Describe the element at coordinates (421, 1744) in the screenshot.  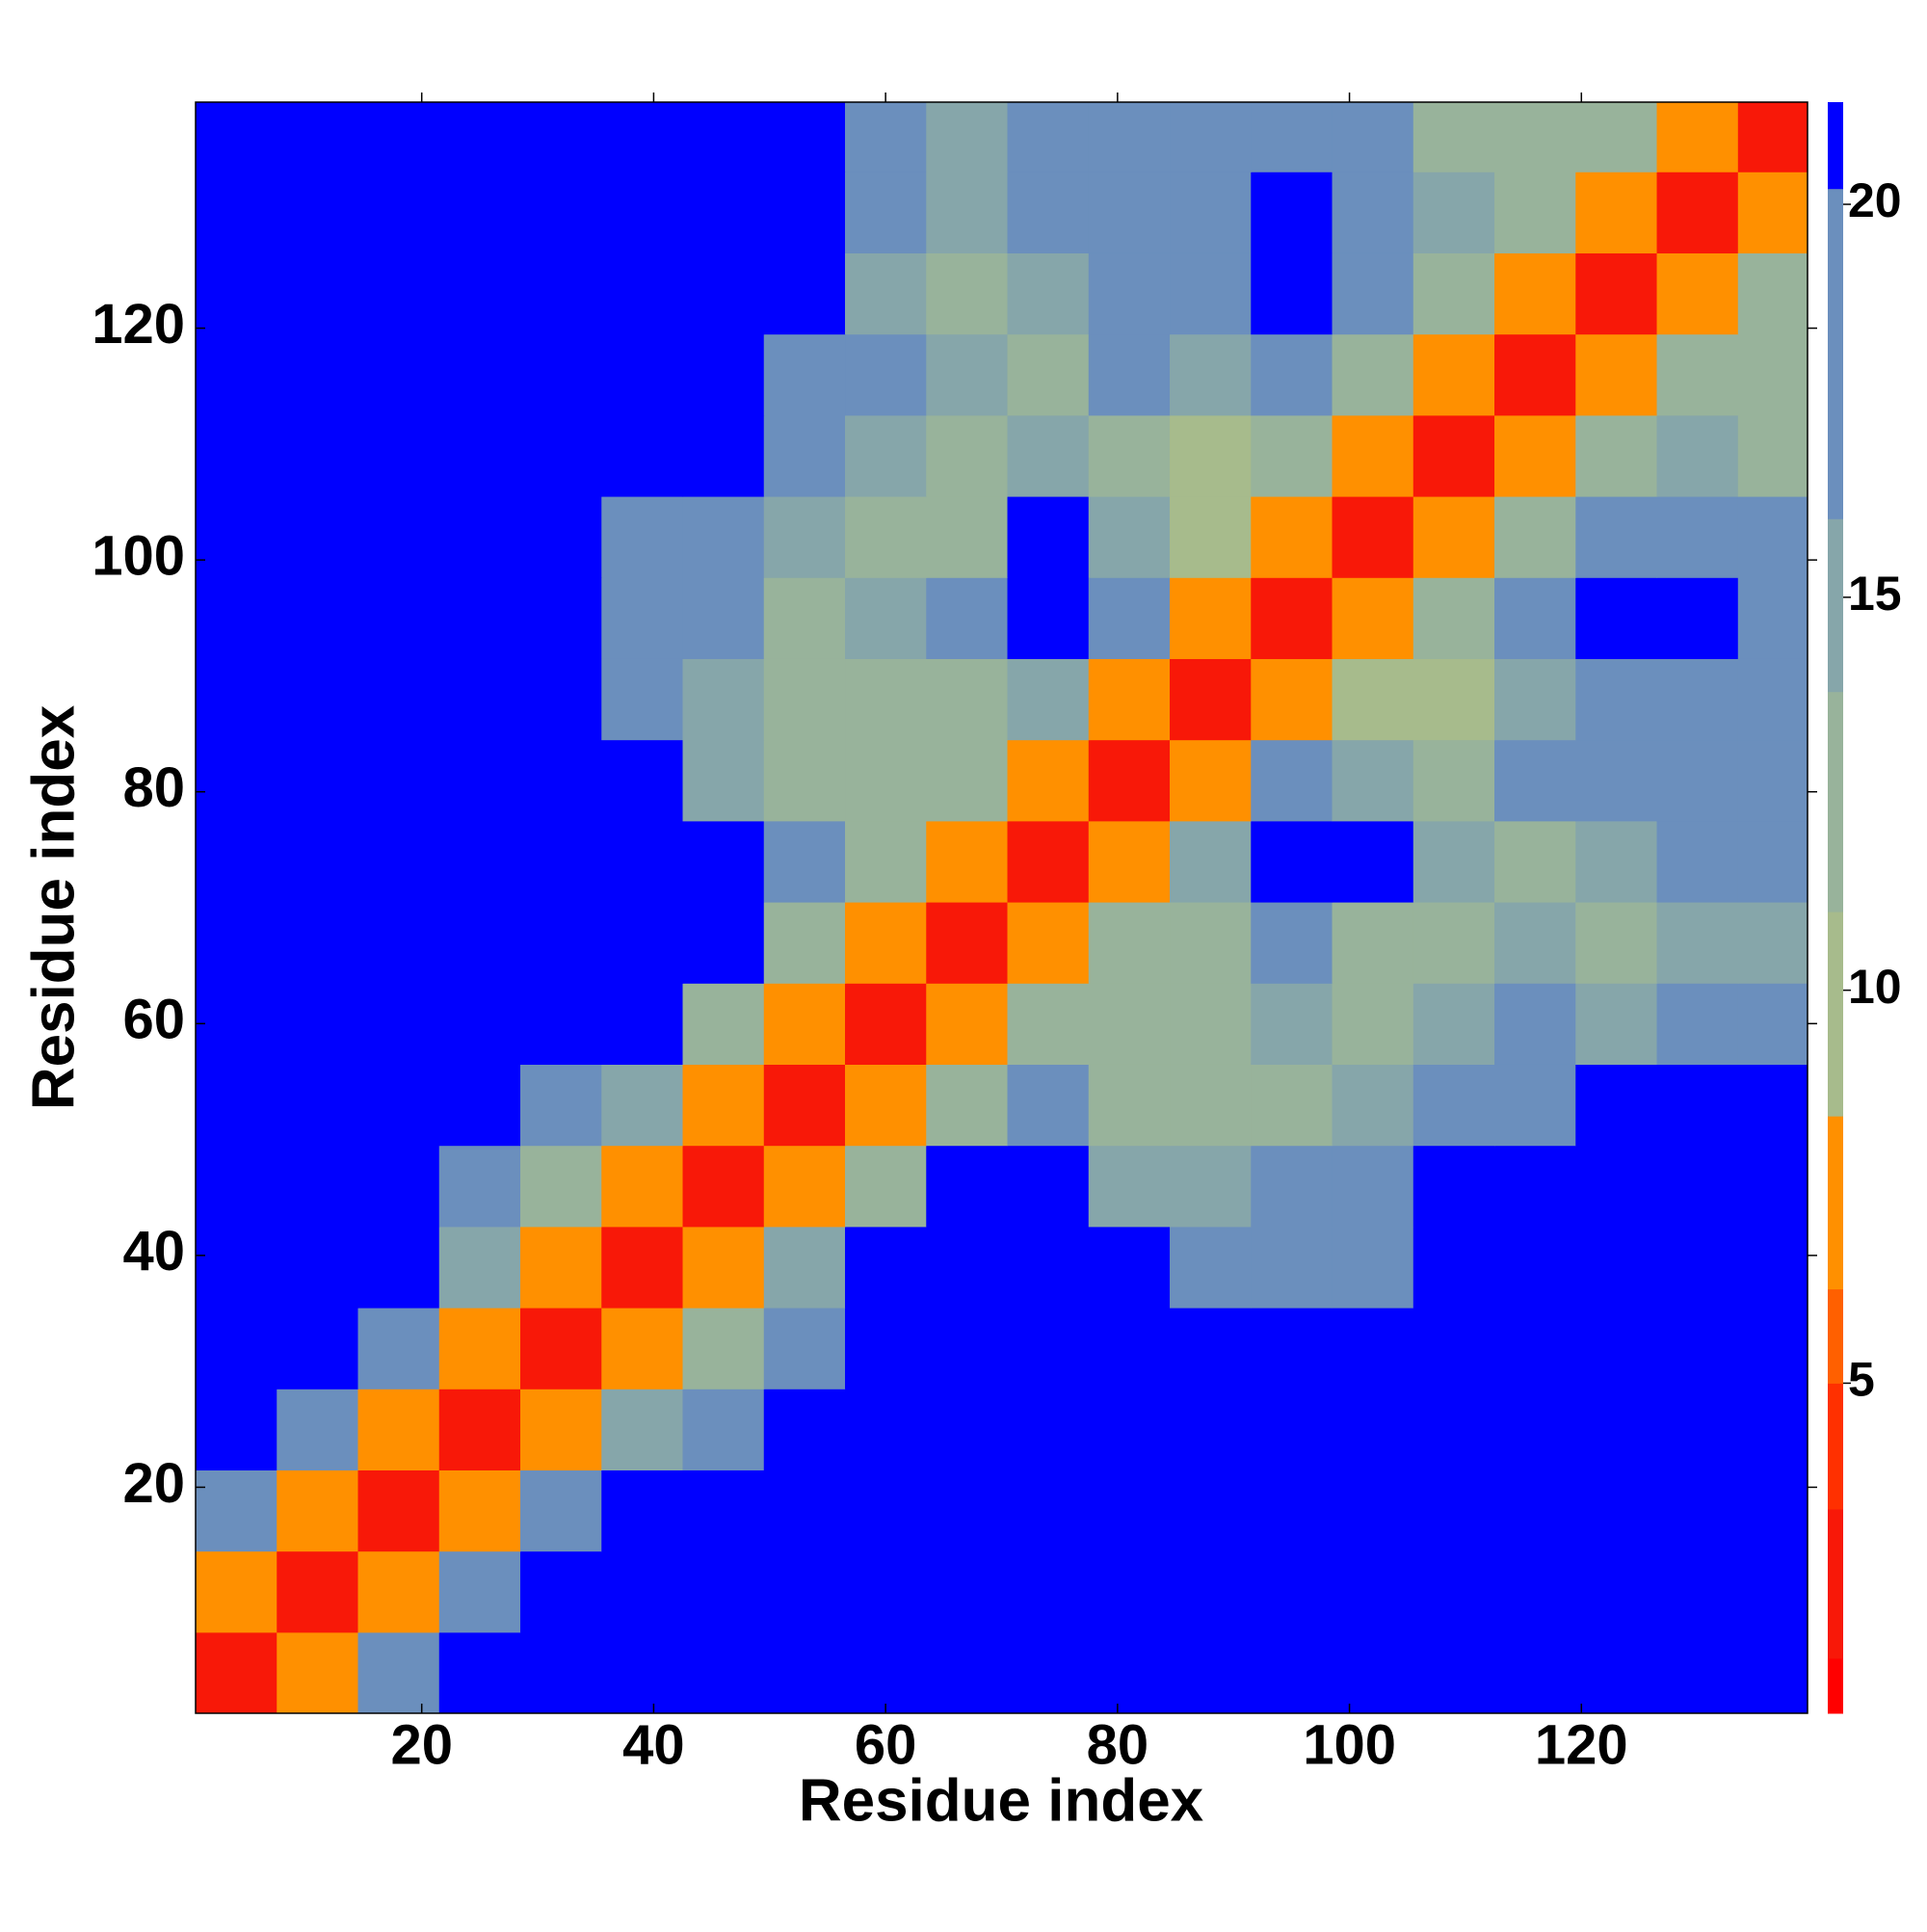
I see `x-tick-label: 20` at that location.